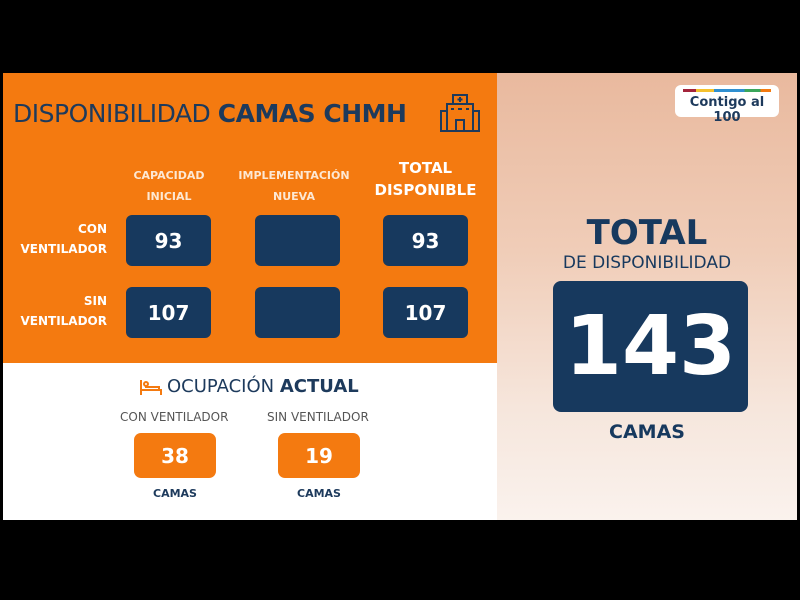 The height and width of the screenshot is (600, 800). What do you see at coordinates (647, 432) in the screenshot?
I see `total-unit: CAMAS` at bounding box center [647, 432].